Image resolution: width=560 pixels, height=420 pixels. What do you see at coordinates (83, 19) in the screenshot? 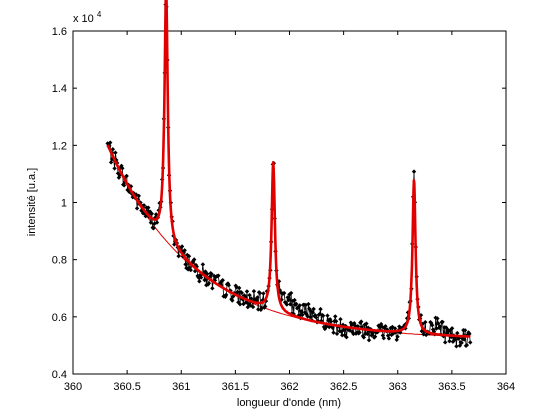
I see `exponent-base: x 10` at bounding box center [83, 19].